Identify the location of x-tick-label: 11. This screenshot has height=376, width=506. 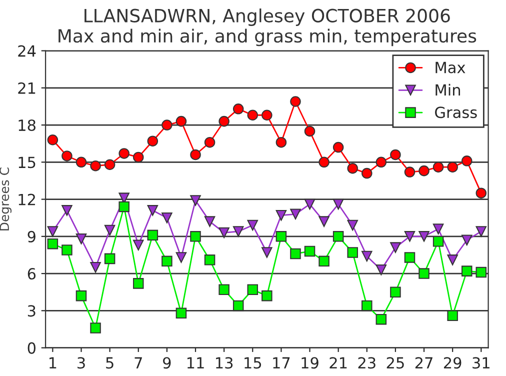
(195, 362).